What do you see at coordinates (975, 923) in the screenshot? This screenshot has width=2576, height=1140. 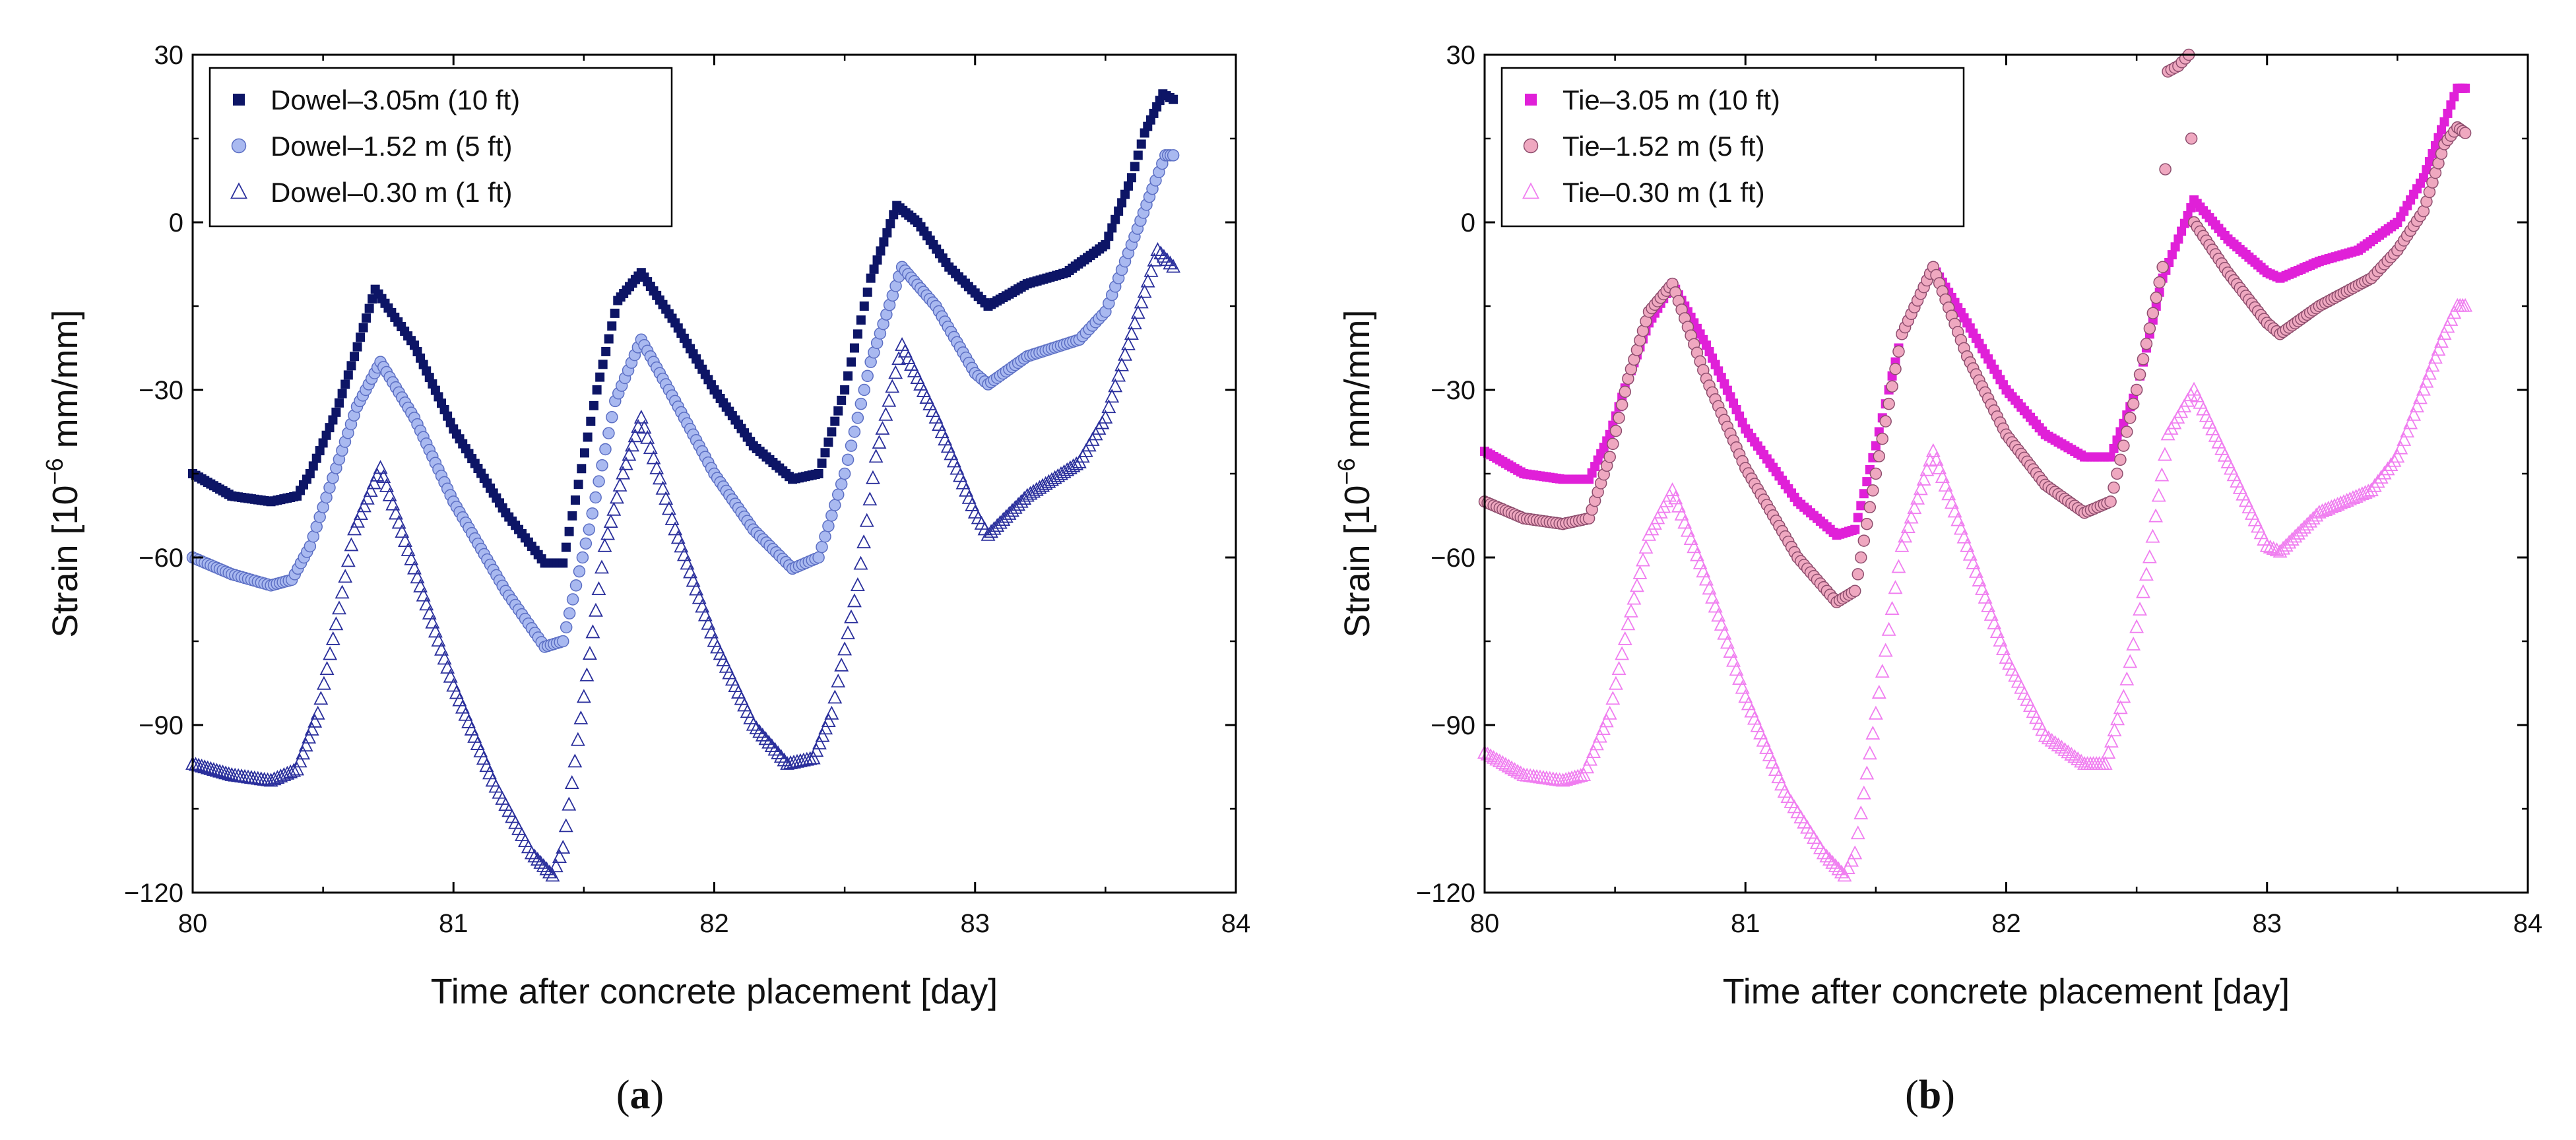 I see `x-tick-label: 83` at bounding box center [975, 923].